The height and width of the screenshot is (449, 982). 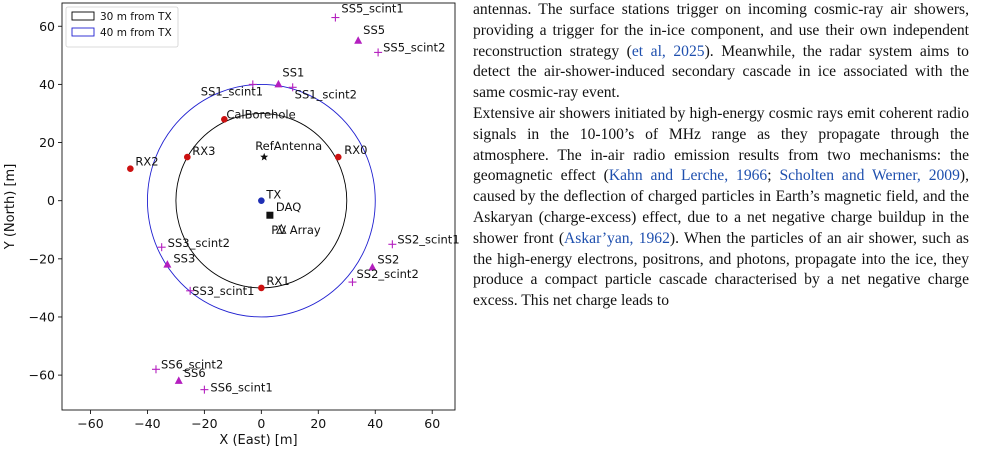 I want to click on marker-daq, so click(x=270, y=215).